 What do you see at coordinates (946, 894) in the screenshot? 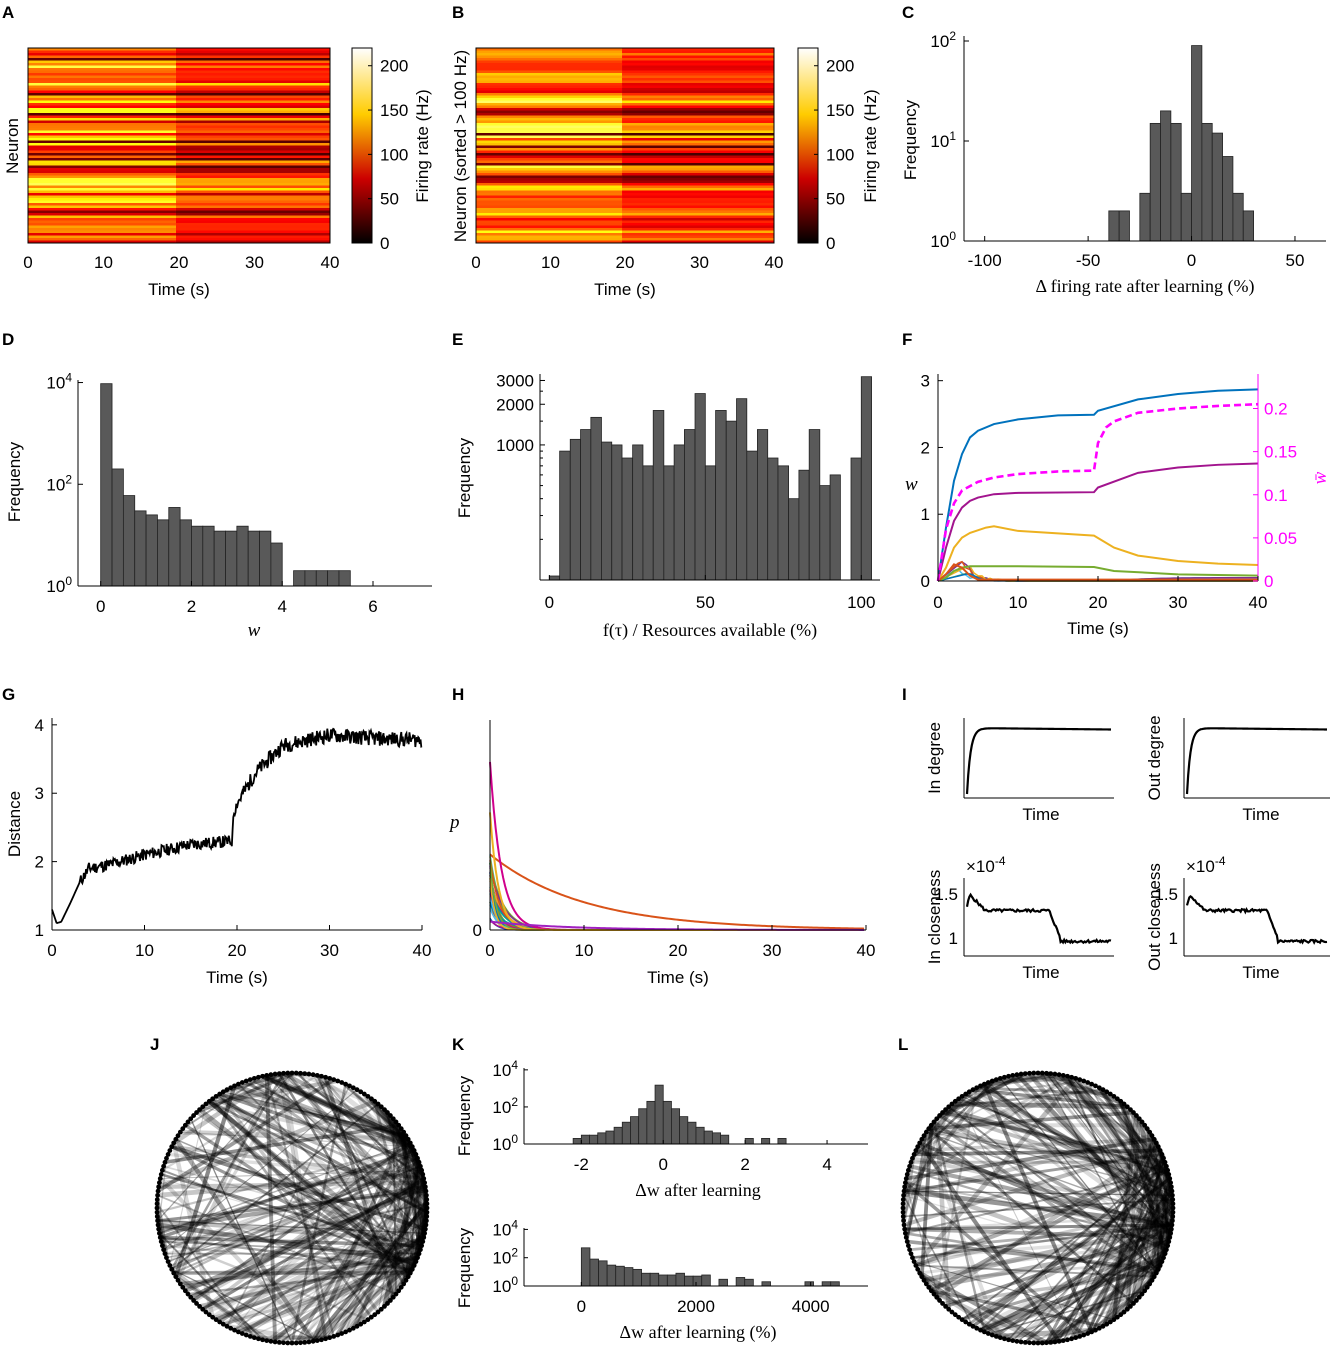
I see `y-tick-label: 1.5` at bounding box center [946, 894].